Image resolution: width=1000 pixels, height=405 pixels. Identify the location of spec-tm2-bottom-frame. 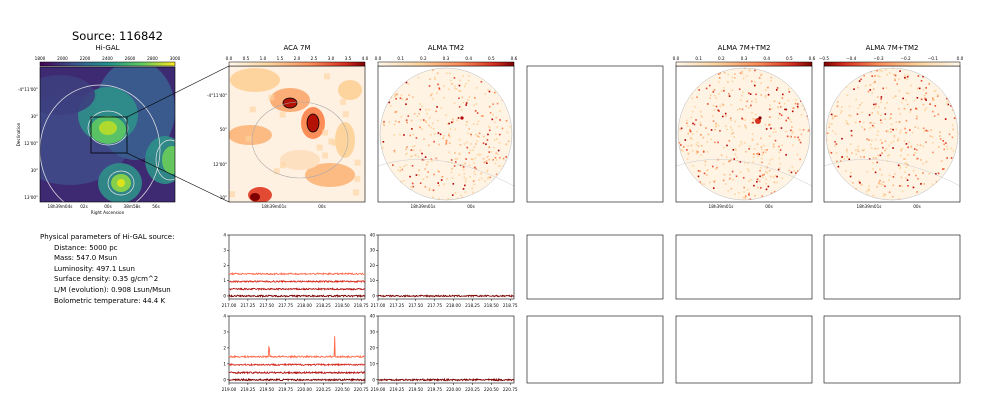
(446, 349).